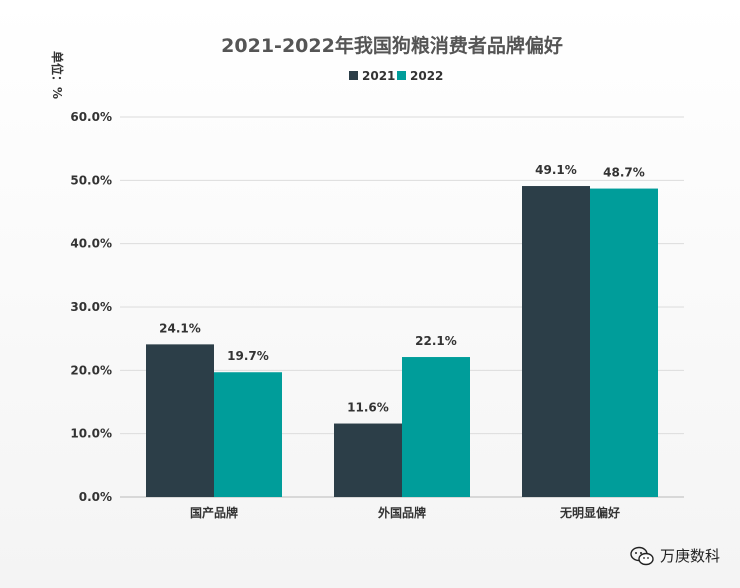  I want to click on legend-label-2021: 2021, so click(378, 76).